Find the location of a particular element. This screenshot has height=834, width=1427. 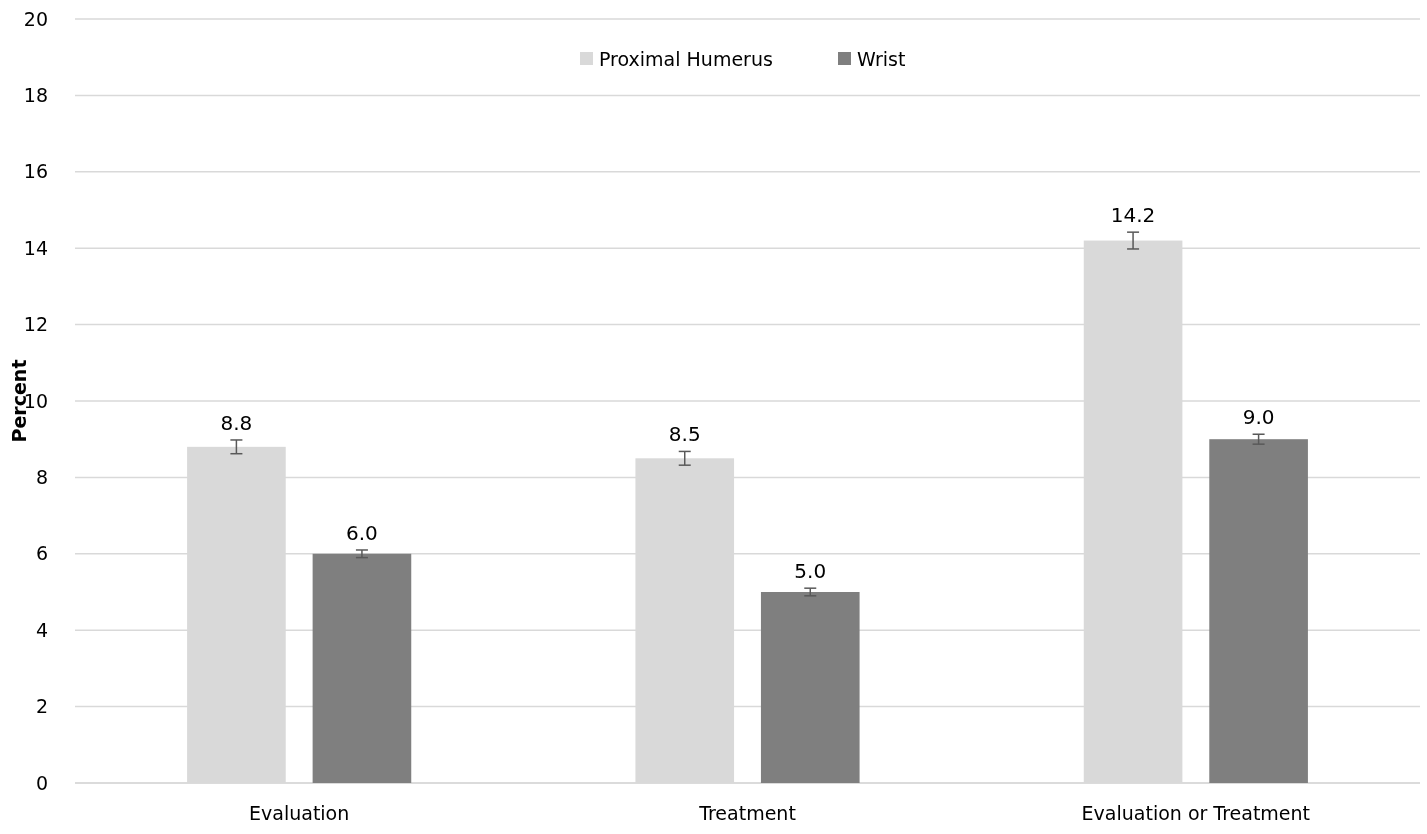

y-tick-label: 12 is located at coordinates (35, 324).